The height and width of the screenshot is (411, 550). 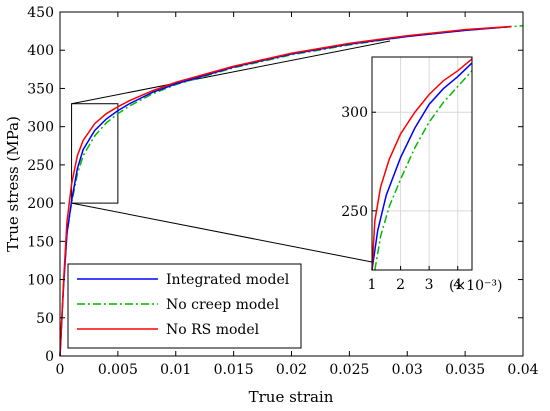 I want to click on x-tick-label: 0.02, so click(x=291, y=370).